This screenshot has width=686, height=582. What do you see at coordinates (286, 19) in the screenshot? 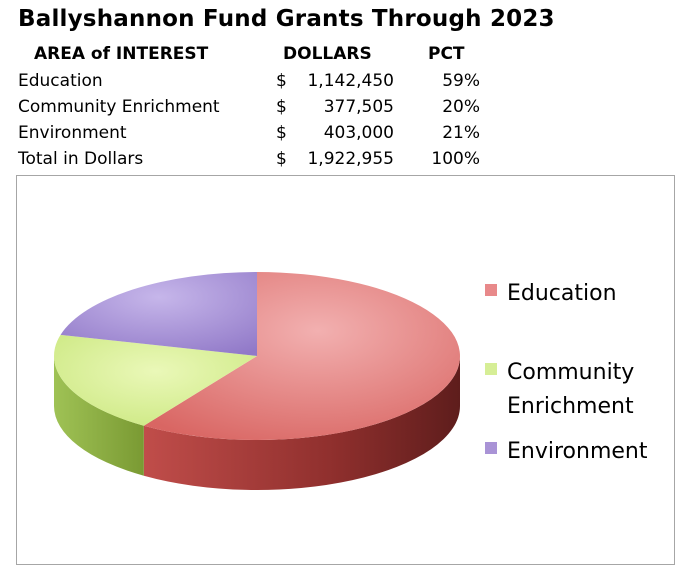
I see `page-title: Ballyshannon Fund Grants Through 2023` at bounding box center [286, 19].